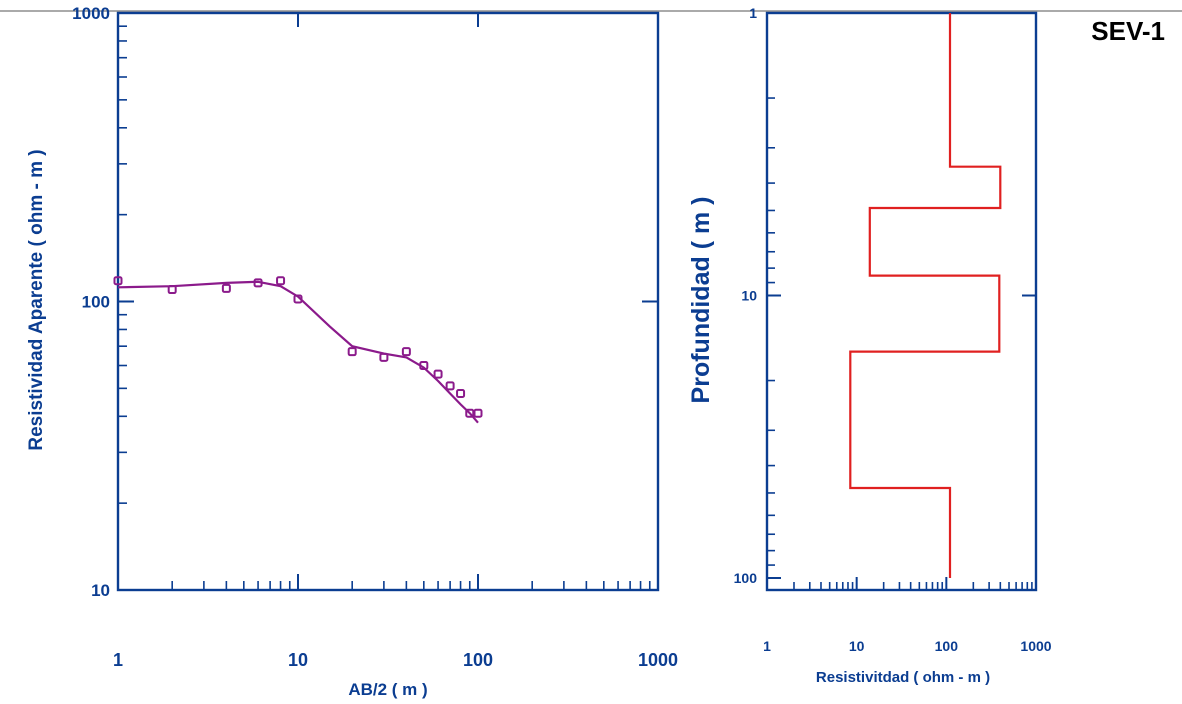  Describe the element at coordinates (1128, 31) in the screenshot. I see `figure-title: SEV-1` at that location.